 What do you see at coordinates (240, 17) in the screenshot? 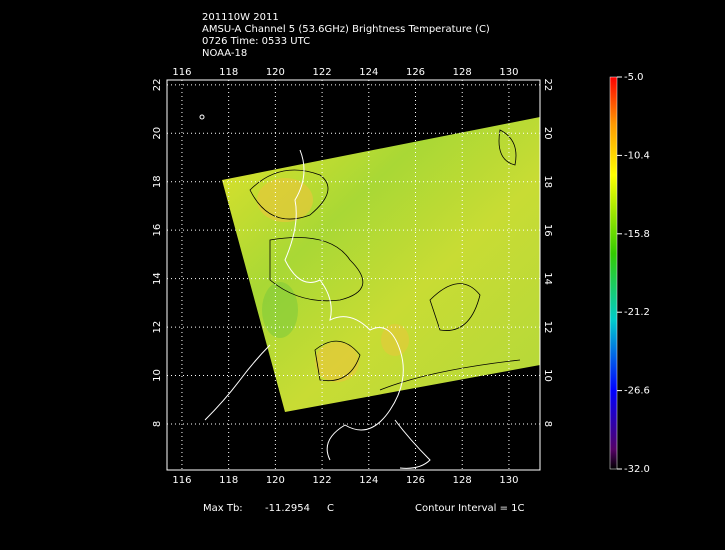
I see `header-line: 201110W 2011` at bounding box center [240, 17].